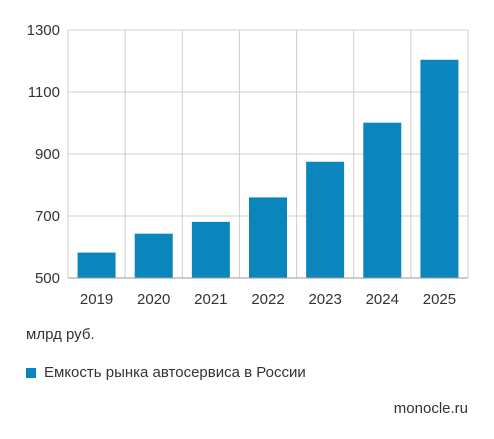  Describe the element at coordinates (43, 30) in the screenshot. I see `y-tick-label: 1300` at that location.